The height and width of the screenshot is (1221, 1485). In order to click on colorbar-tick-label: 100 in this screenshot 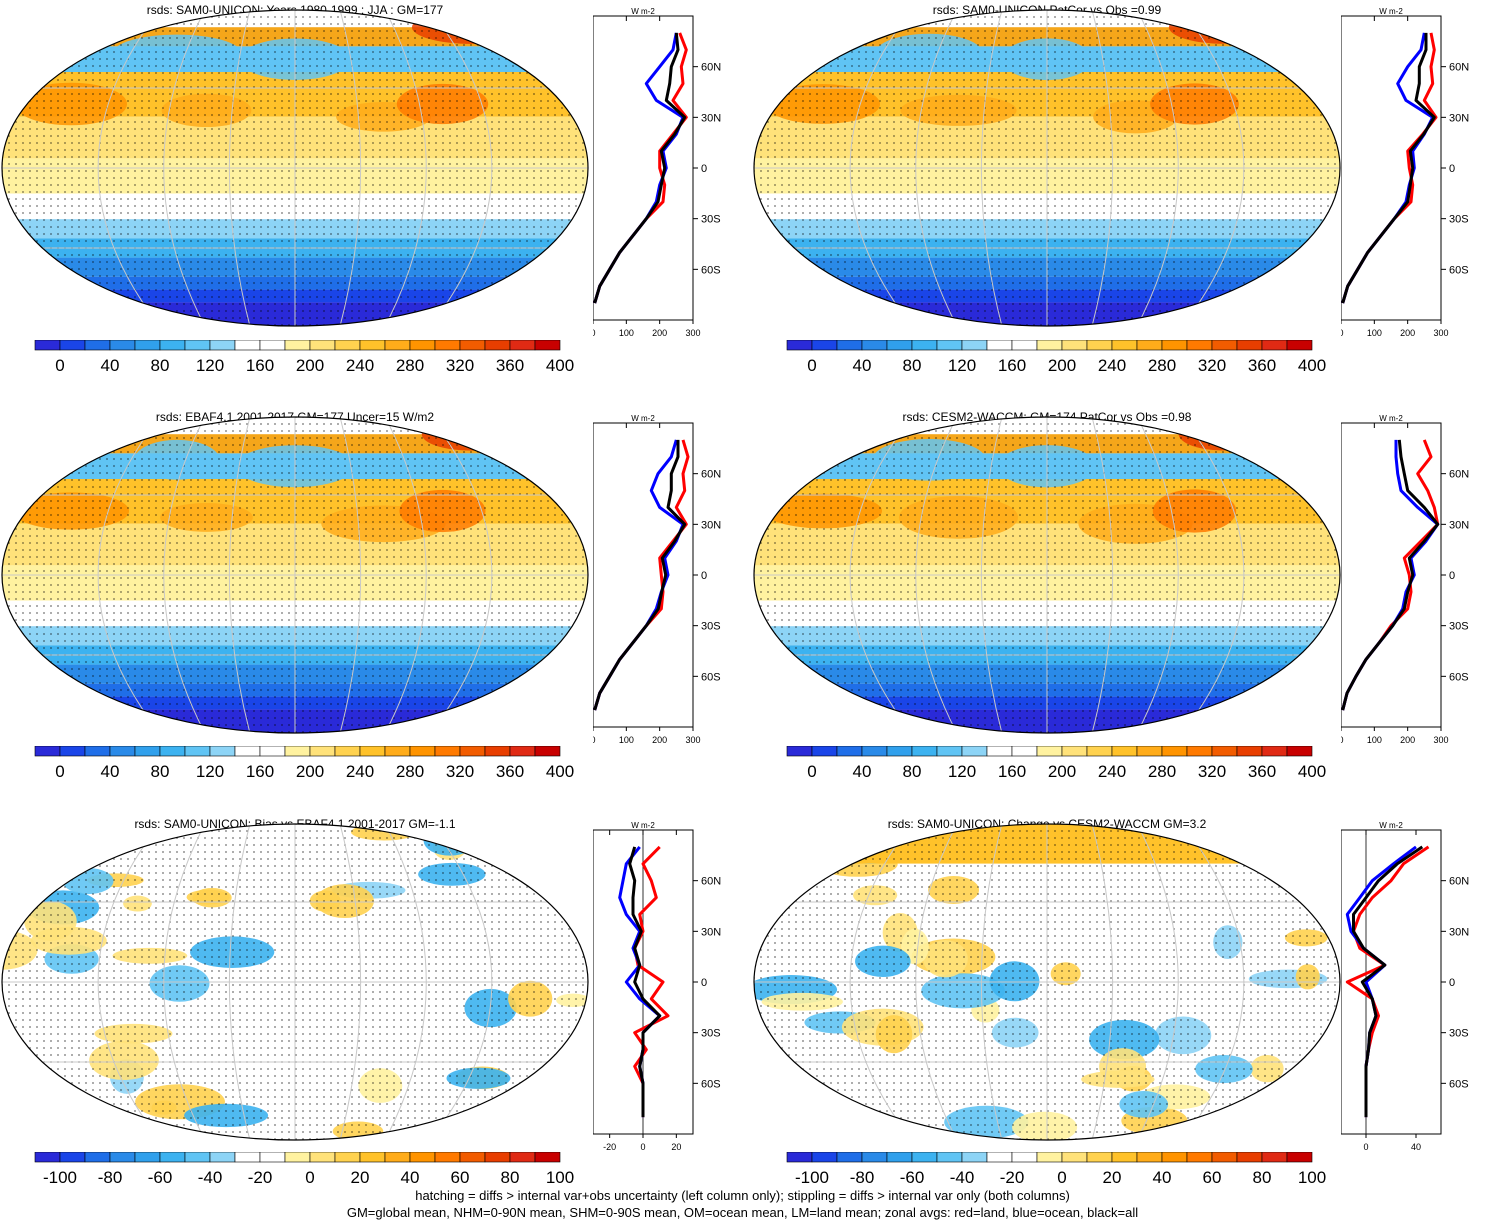, I will do `click(560, 1177)`.